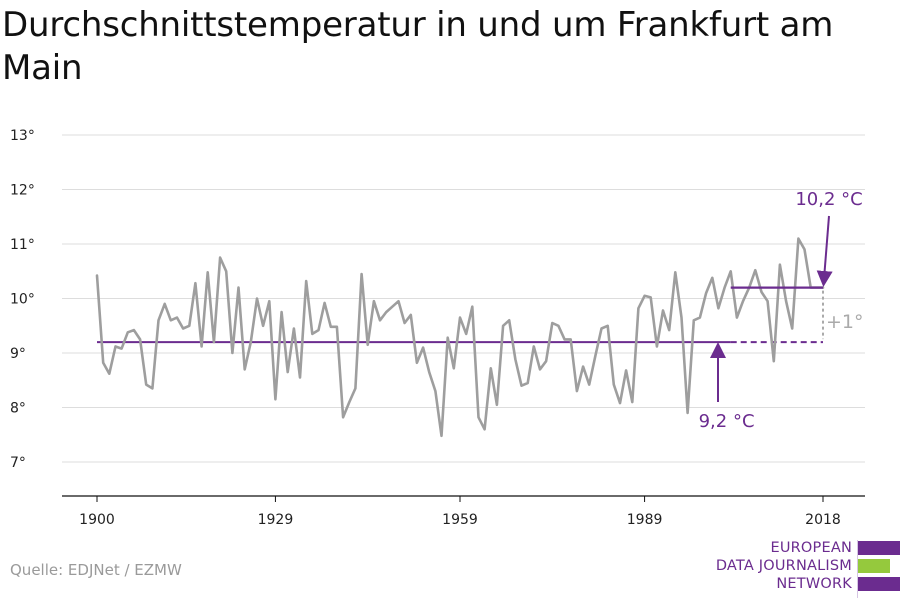 Image resolution: width=900 pixels, height=600 pixels. What do you see at coordinates (879, 584) in the screenshot?
I see `logo-bar-purple-bottom` at bounding box center [879, 584].